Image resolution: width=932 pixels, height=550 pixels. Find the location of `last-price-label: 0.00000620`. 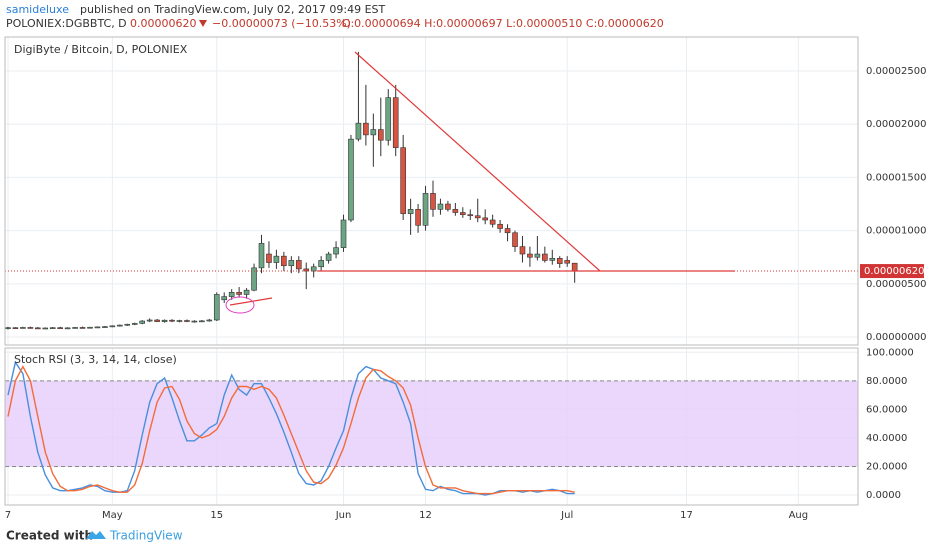

last-price-label: 0.00000620 is located at coordinates (894, 271).